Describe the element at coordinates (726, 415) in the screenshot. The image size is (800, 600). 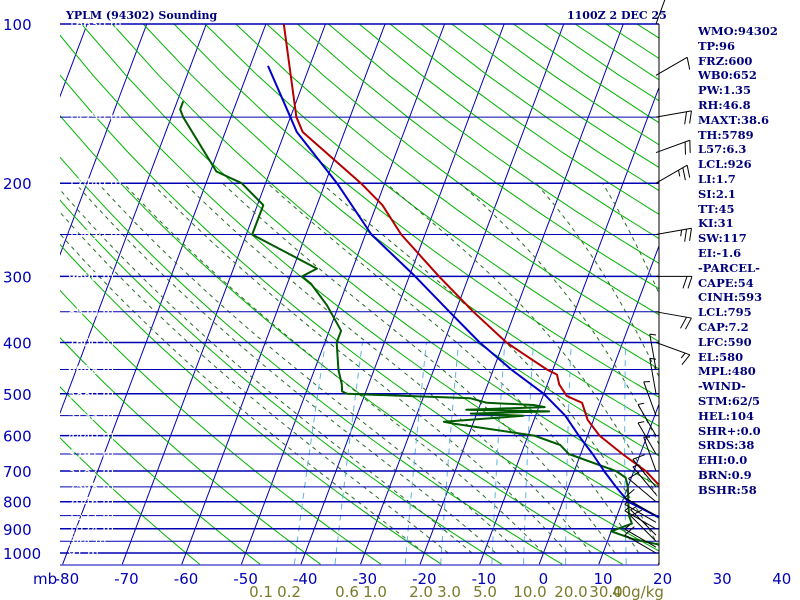
I see `index-item: HEL:104` at that location.